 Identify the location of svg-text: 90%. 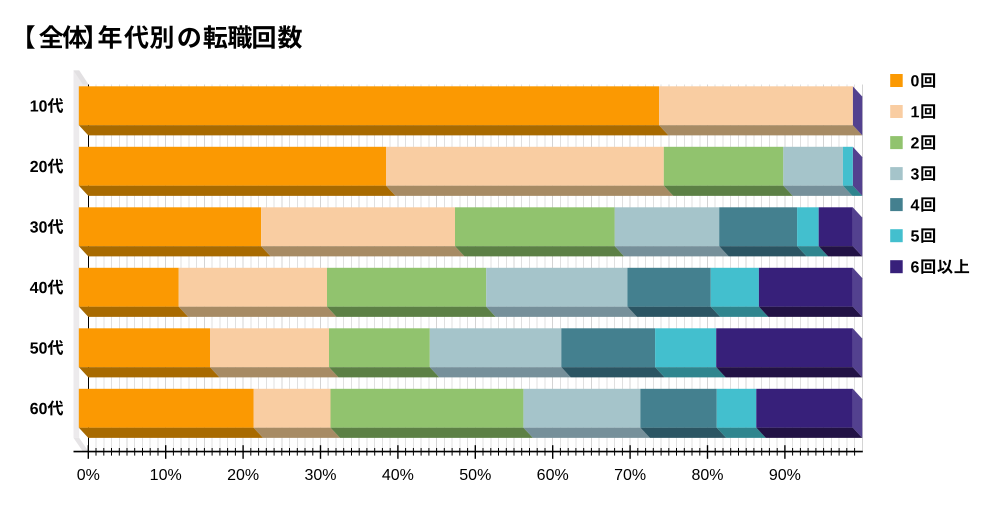
(785, 475).